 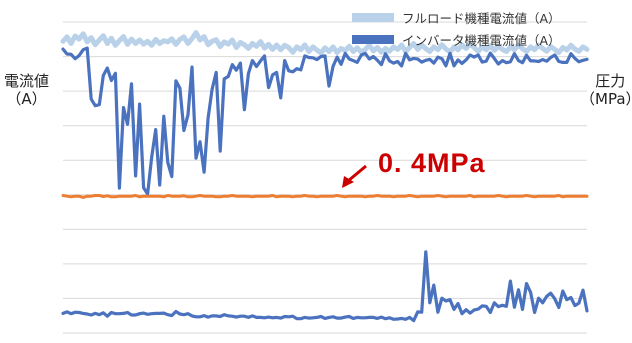 What do you see at coordinates (606, 99) in the screenshot?
I see `right-axis-title-line2: （MPa）` at bounding box center [606, 99].